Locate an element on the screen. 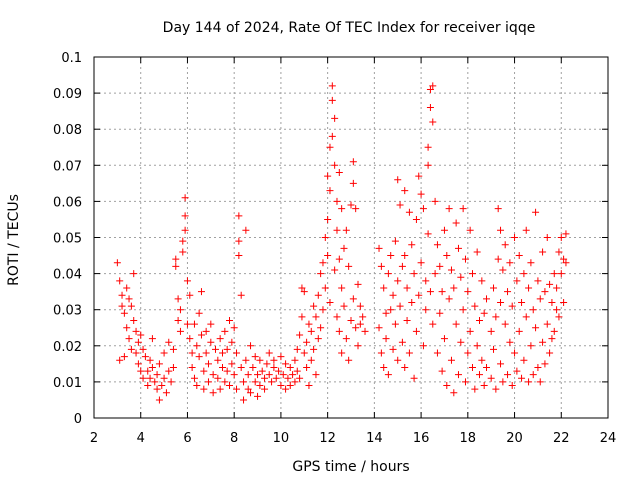 The width and height of the screenshot is (640, 480). y-tick-label: 0 is located at coordinates (78, 419).